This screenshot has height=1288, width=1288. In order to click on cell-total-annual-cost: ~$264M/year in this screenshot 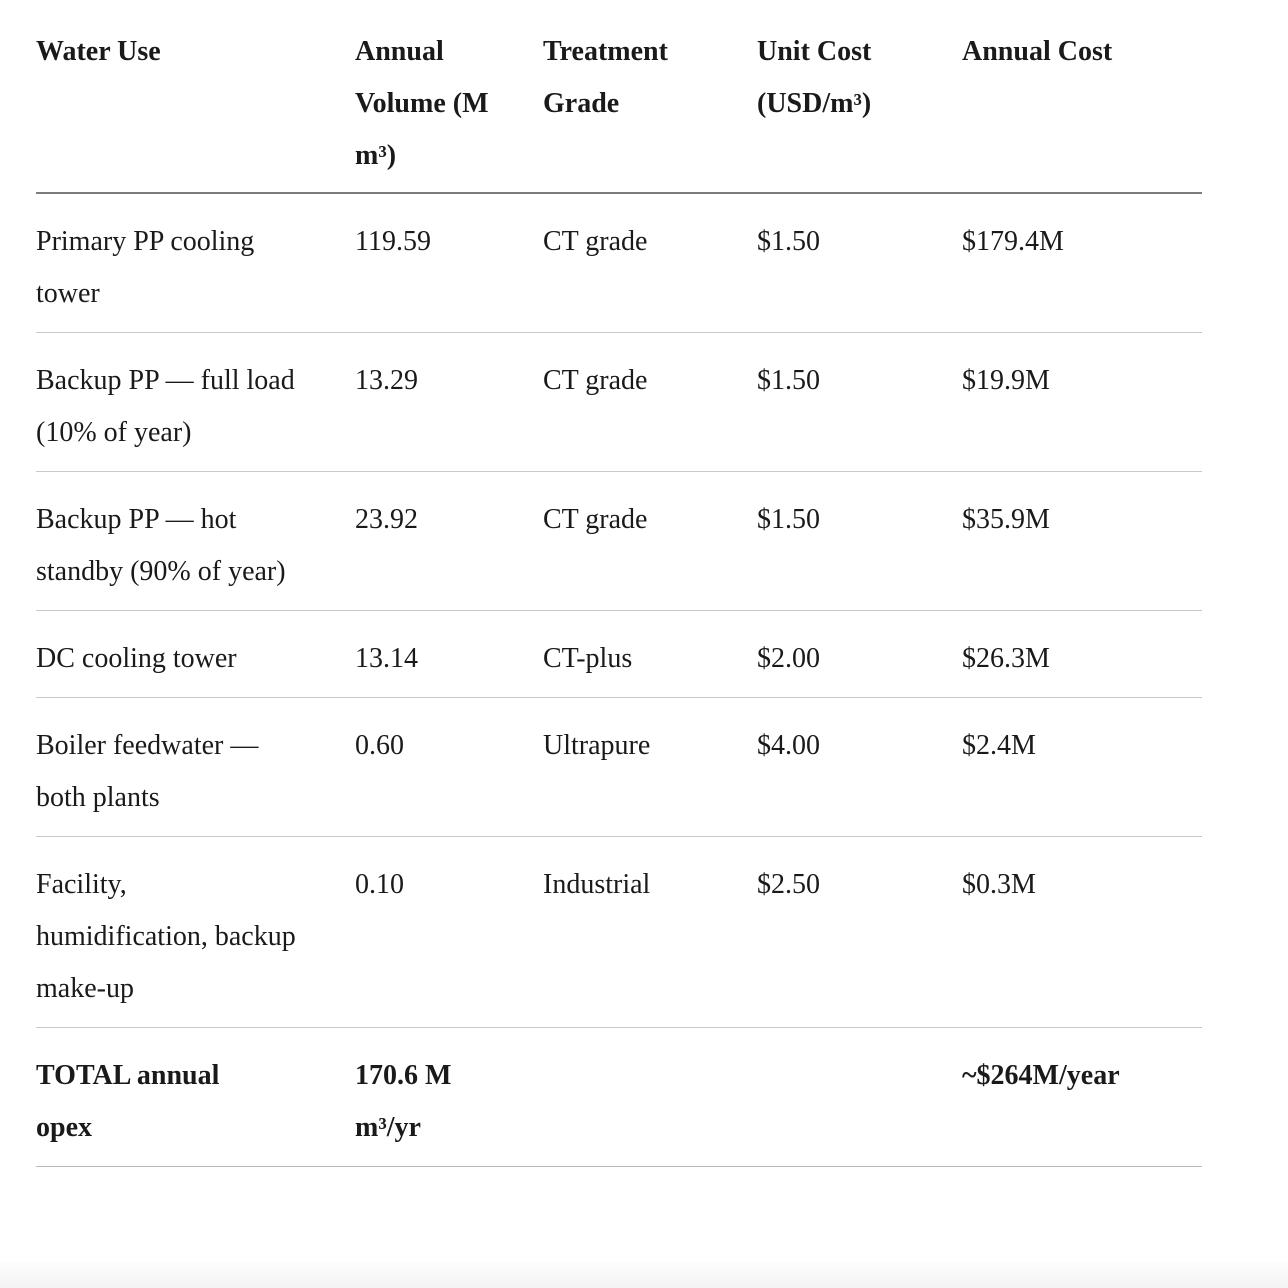, I will do `click(1082, 1097)`.